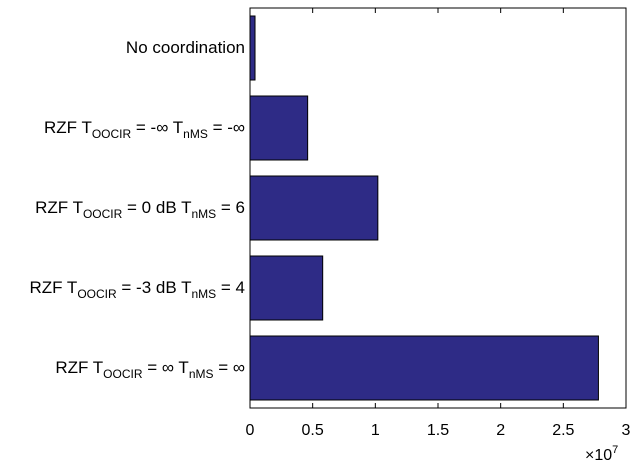 This screenshot has width=630, height=465. I want to click on category-label-3: RZF TOOCIR = -3 dB TnMS = 4, so click(137, 289).